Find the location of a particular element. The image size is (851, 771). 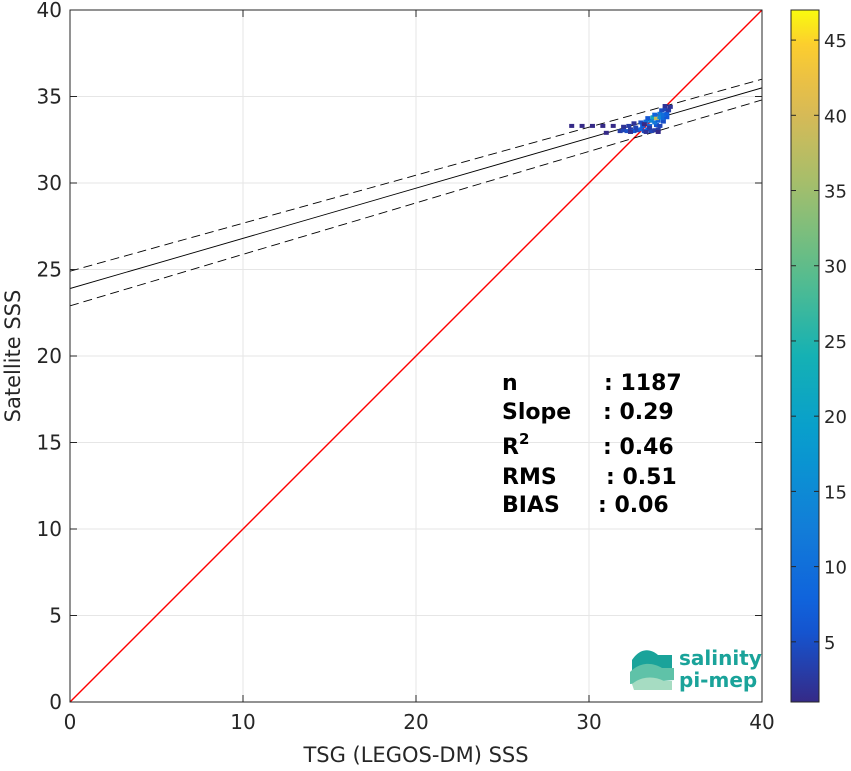

x-tick-label: 40 is located at coordinates (761, 722).